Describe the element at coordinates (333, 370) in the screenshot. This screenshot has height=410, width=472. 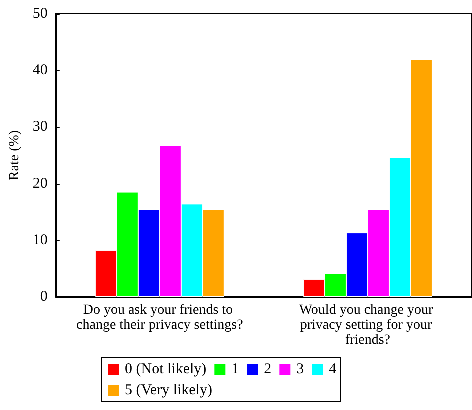
I see `legend-label: 4` at that location.